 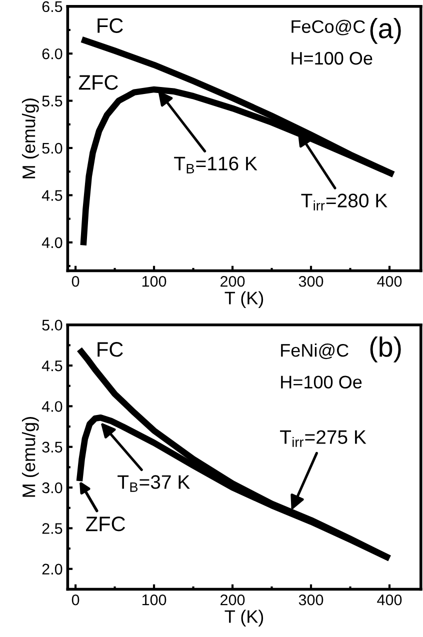 I want to click on y-tick-label: 2.5, so click(x=52, y=528).